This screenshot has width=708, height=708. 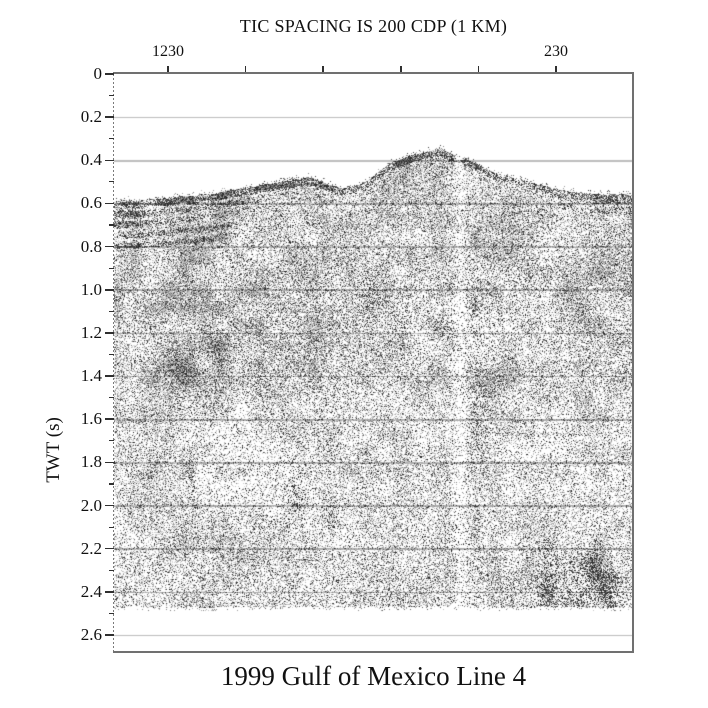 What do you see at coordinates (633, 362) in the screenshot?
I see `plot-border-right` at bounding box center [633, 362].